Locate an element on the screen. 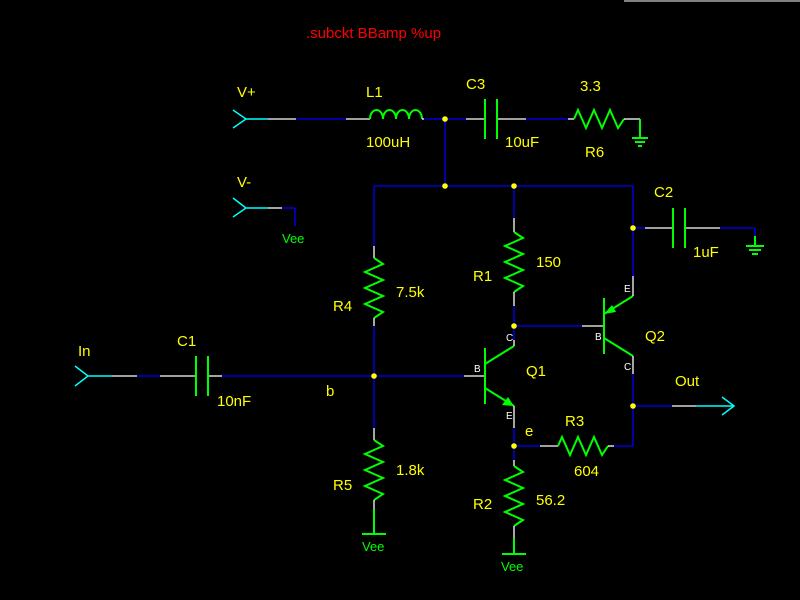 The height and width of the screenshot is (600, 800). vminus-vee-label: Vee is located at coordinates (293, 238).